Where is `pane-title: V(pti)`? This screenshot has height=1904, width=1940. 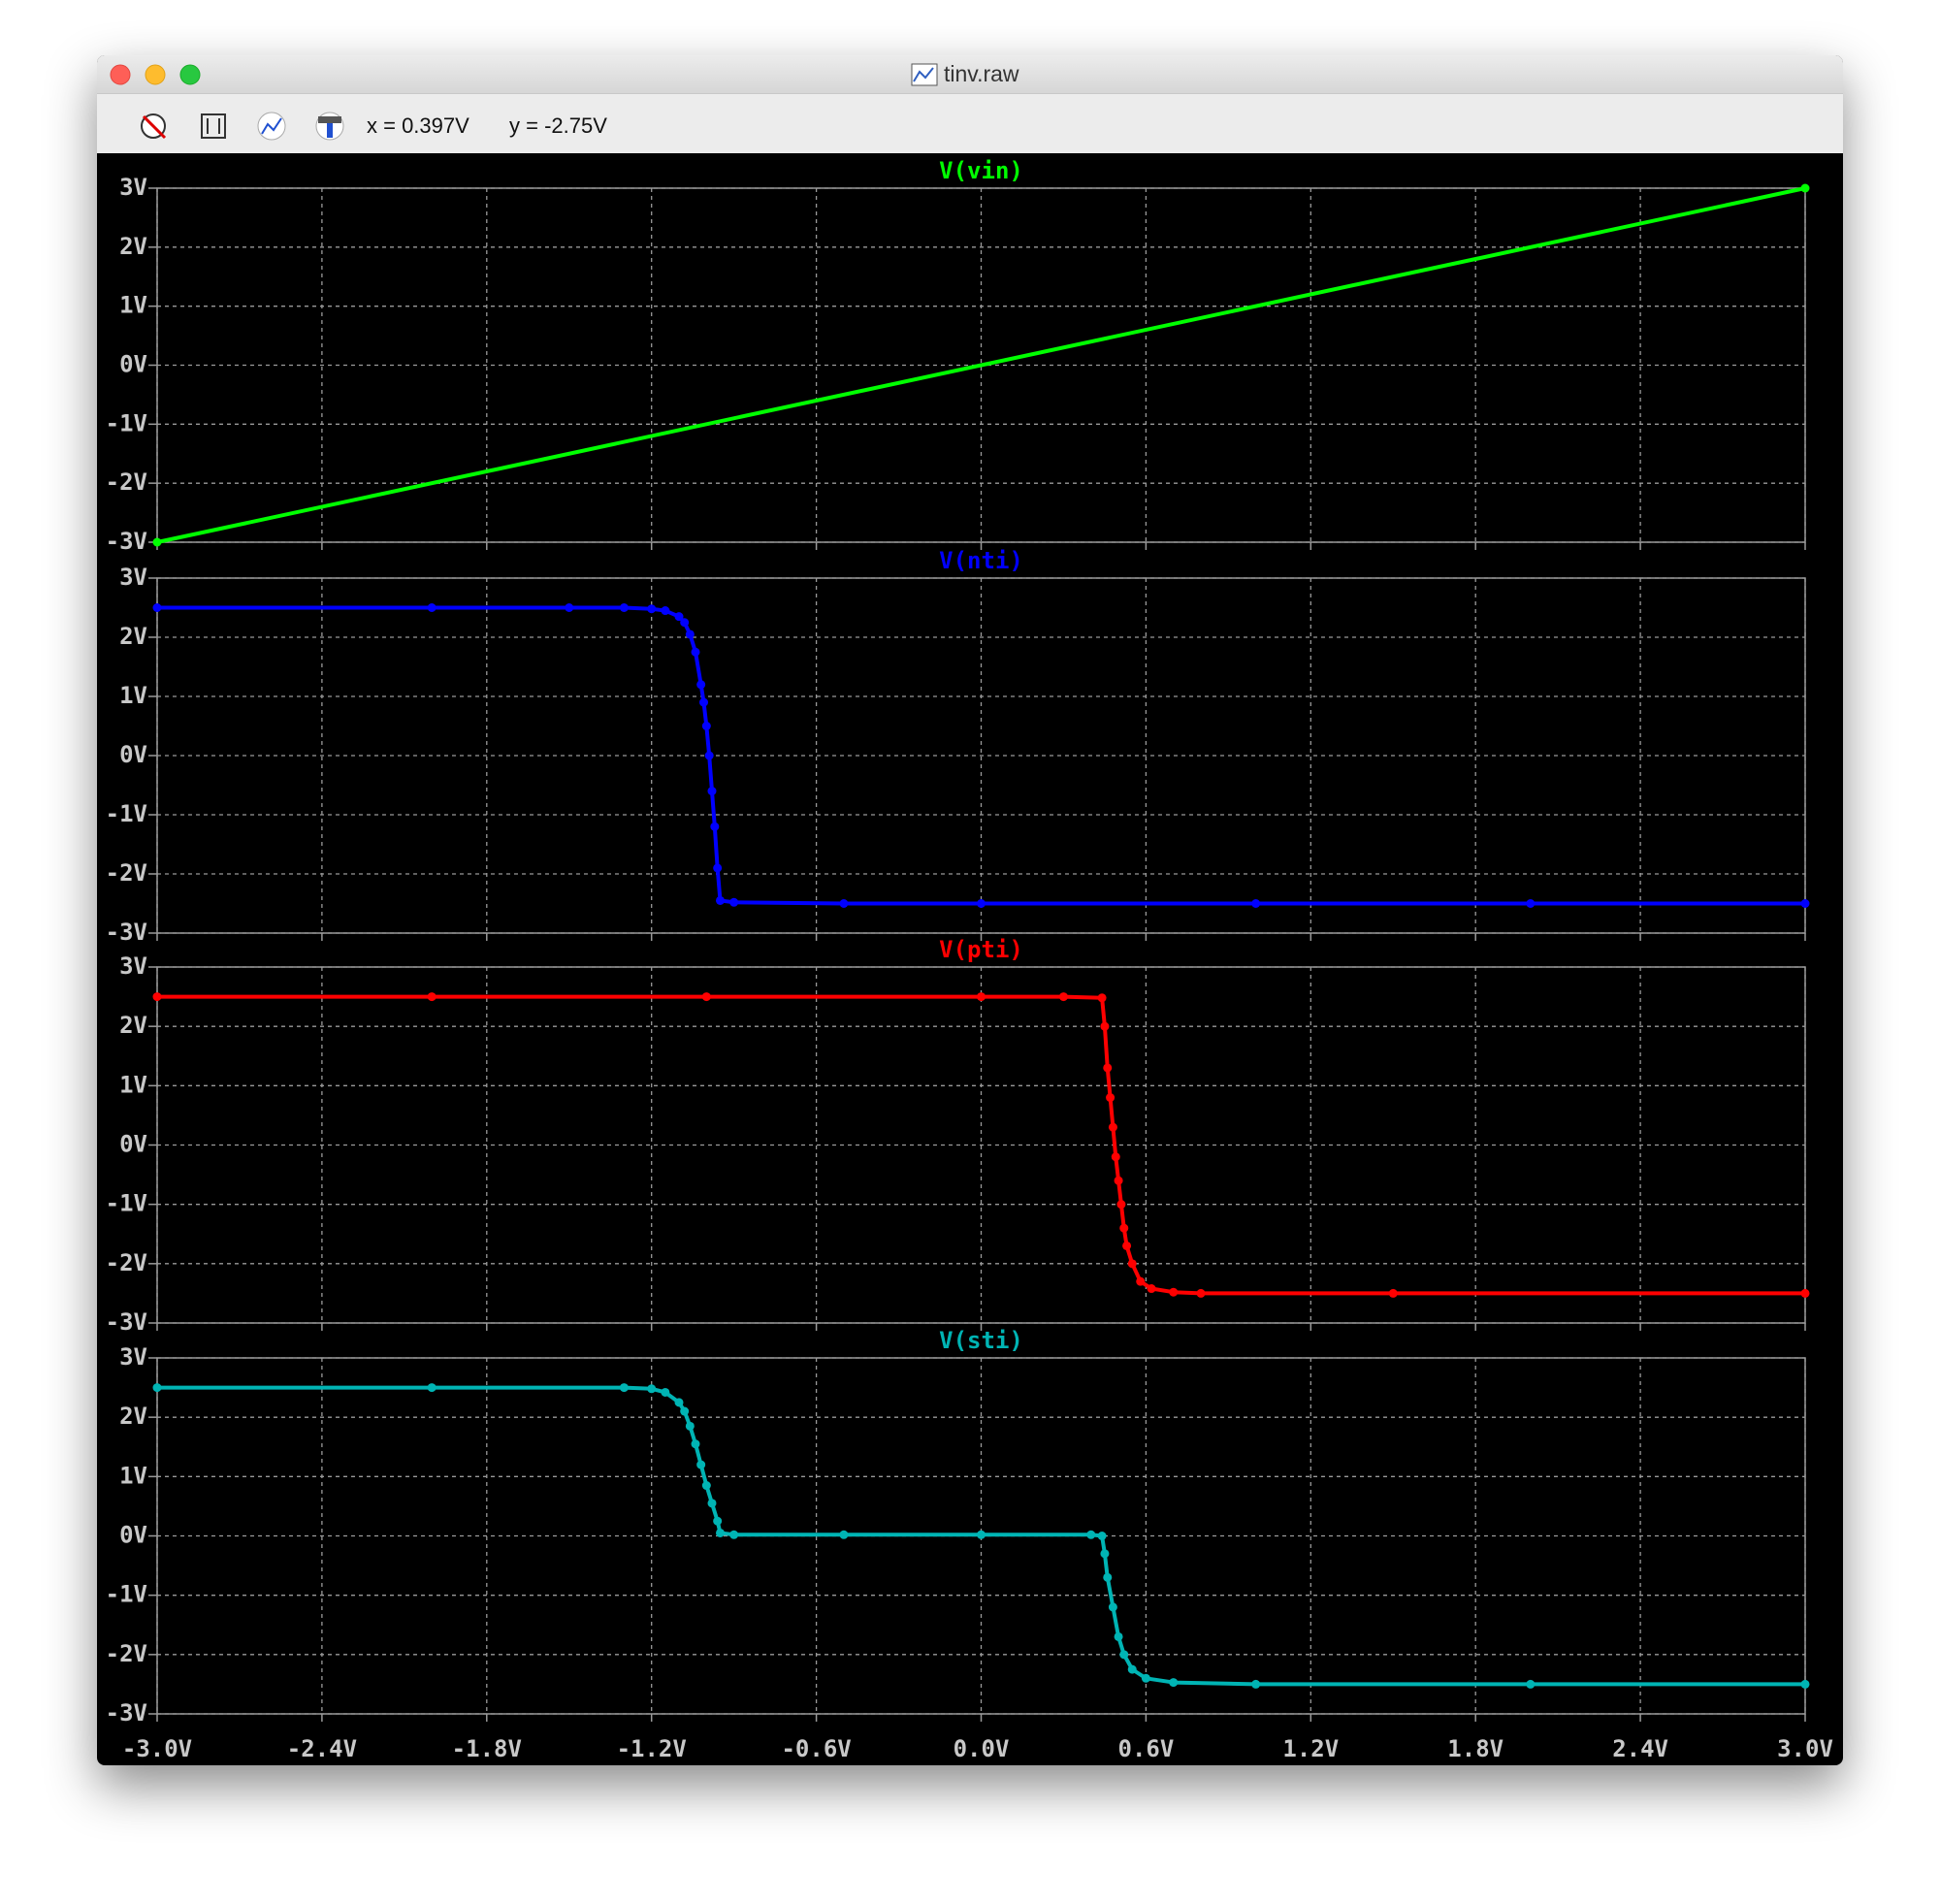
pane-title: V(pti) is located at coordinates (981, 949).